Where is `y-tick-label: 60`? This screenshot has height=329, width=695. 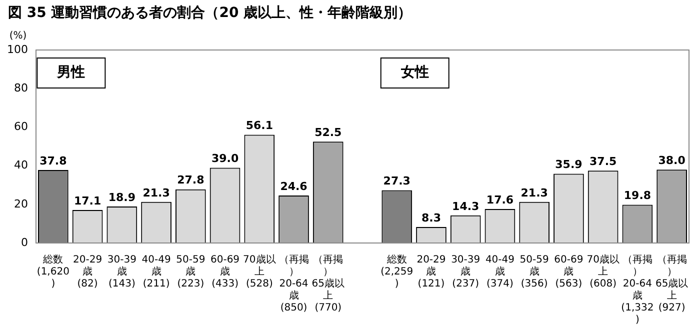
y-tick-label: 60 is located at coordinates (21, 127).